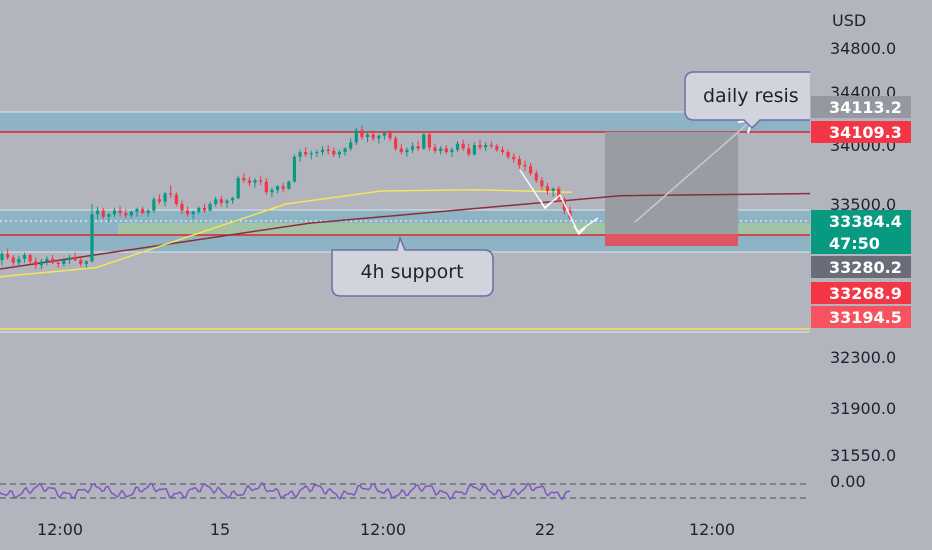  I want to click on price-badge-label: 33280.2, so click(865, 267).